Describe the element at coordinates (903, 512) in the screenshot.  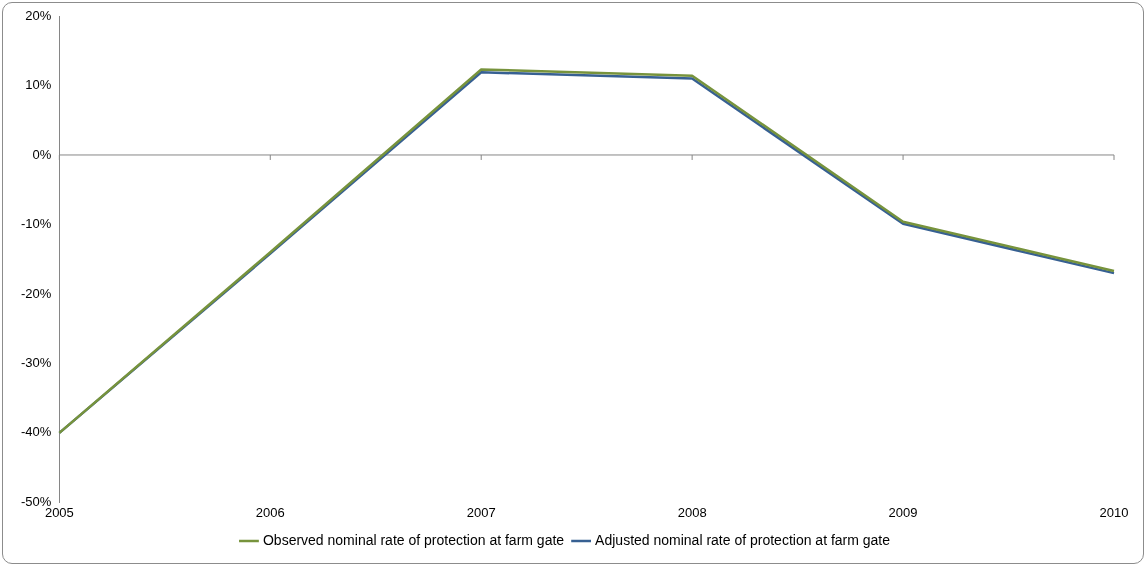
I see `x-tick-label: 2009` at that location.